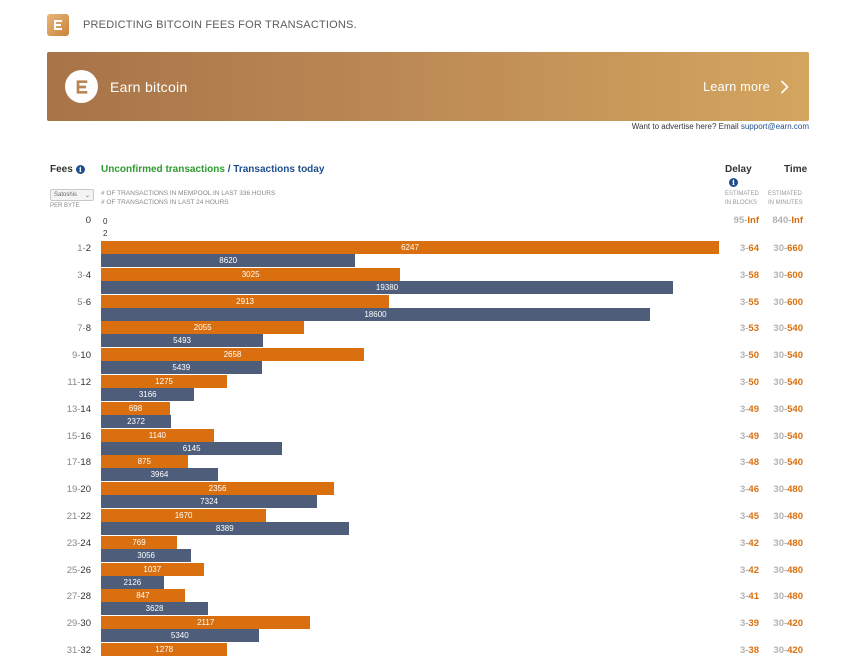 The image size is (856, 657). Describe the element at coordinates (72, 195) in the screenshot. I see `fee-unit-select: Satoshis ⌄` at that location.